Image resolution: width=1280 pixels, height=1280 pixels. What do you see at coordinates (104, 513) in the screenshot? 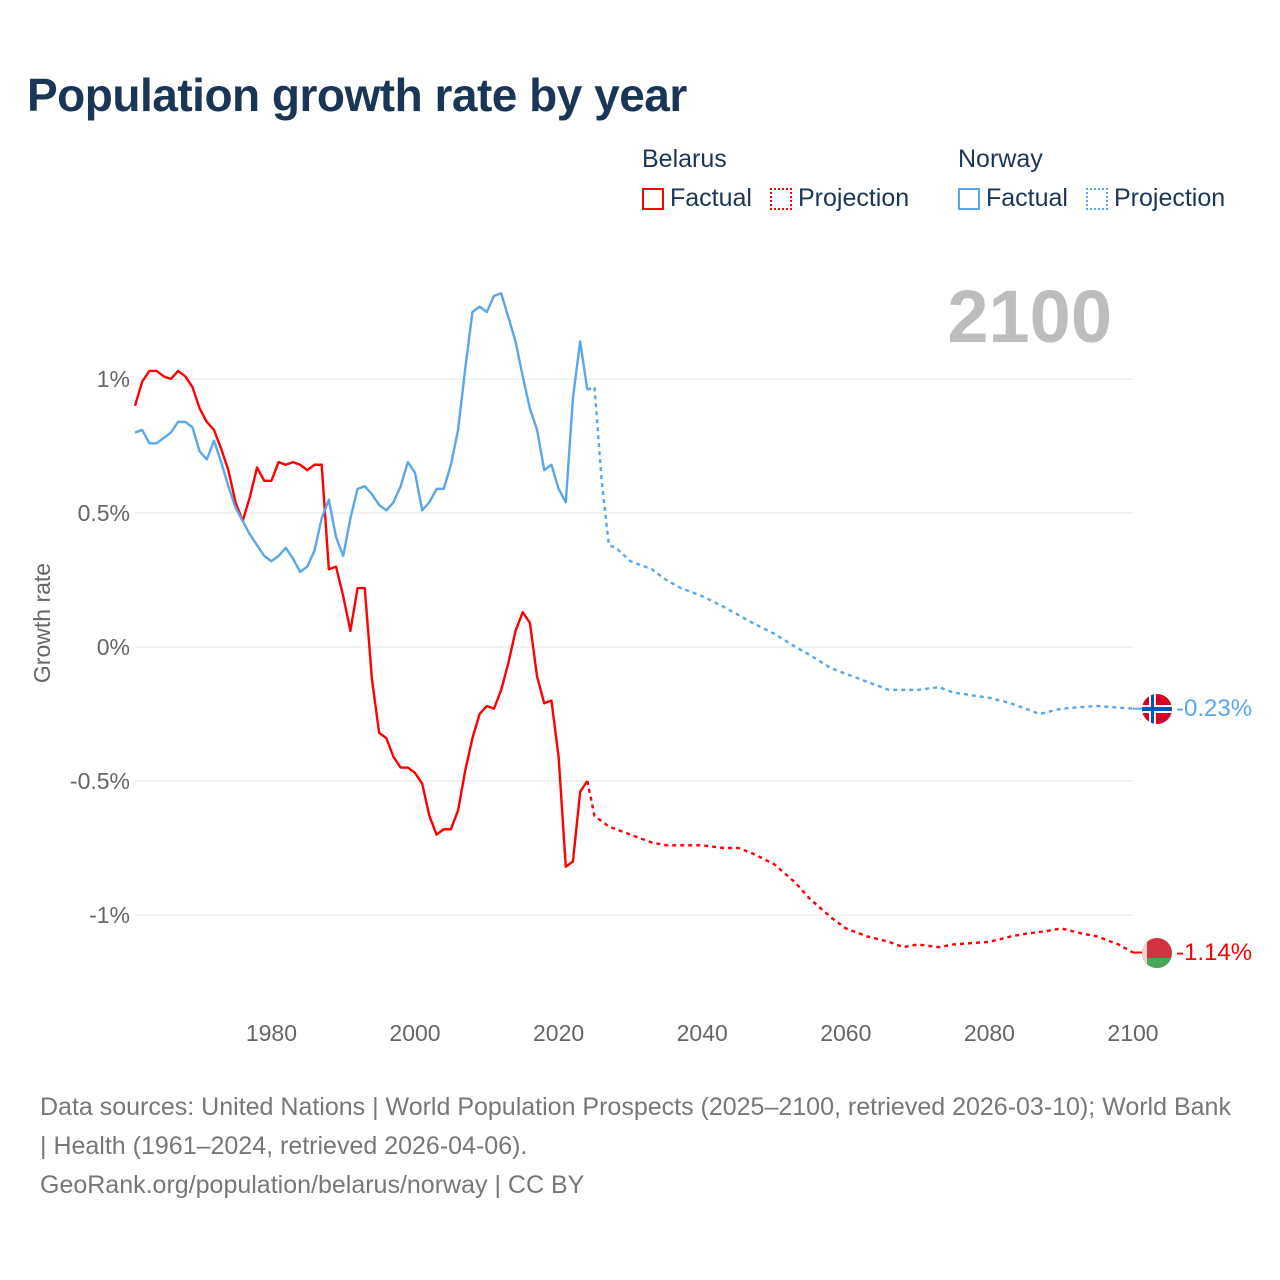
I see `y-tick-label: 0.5%` at bounding box center [104, 513].